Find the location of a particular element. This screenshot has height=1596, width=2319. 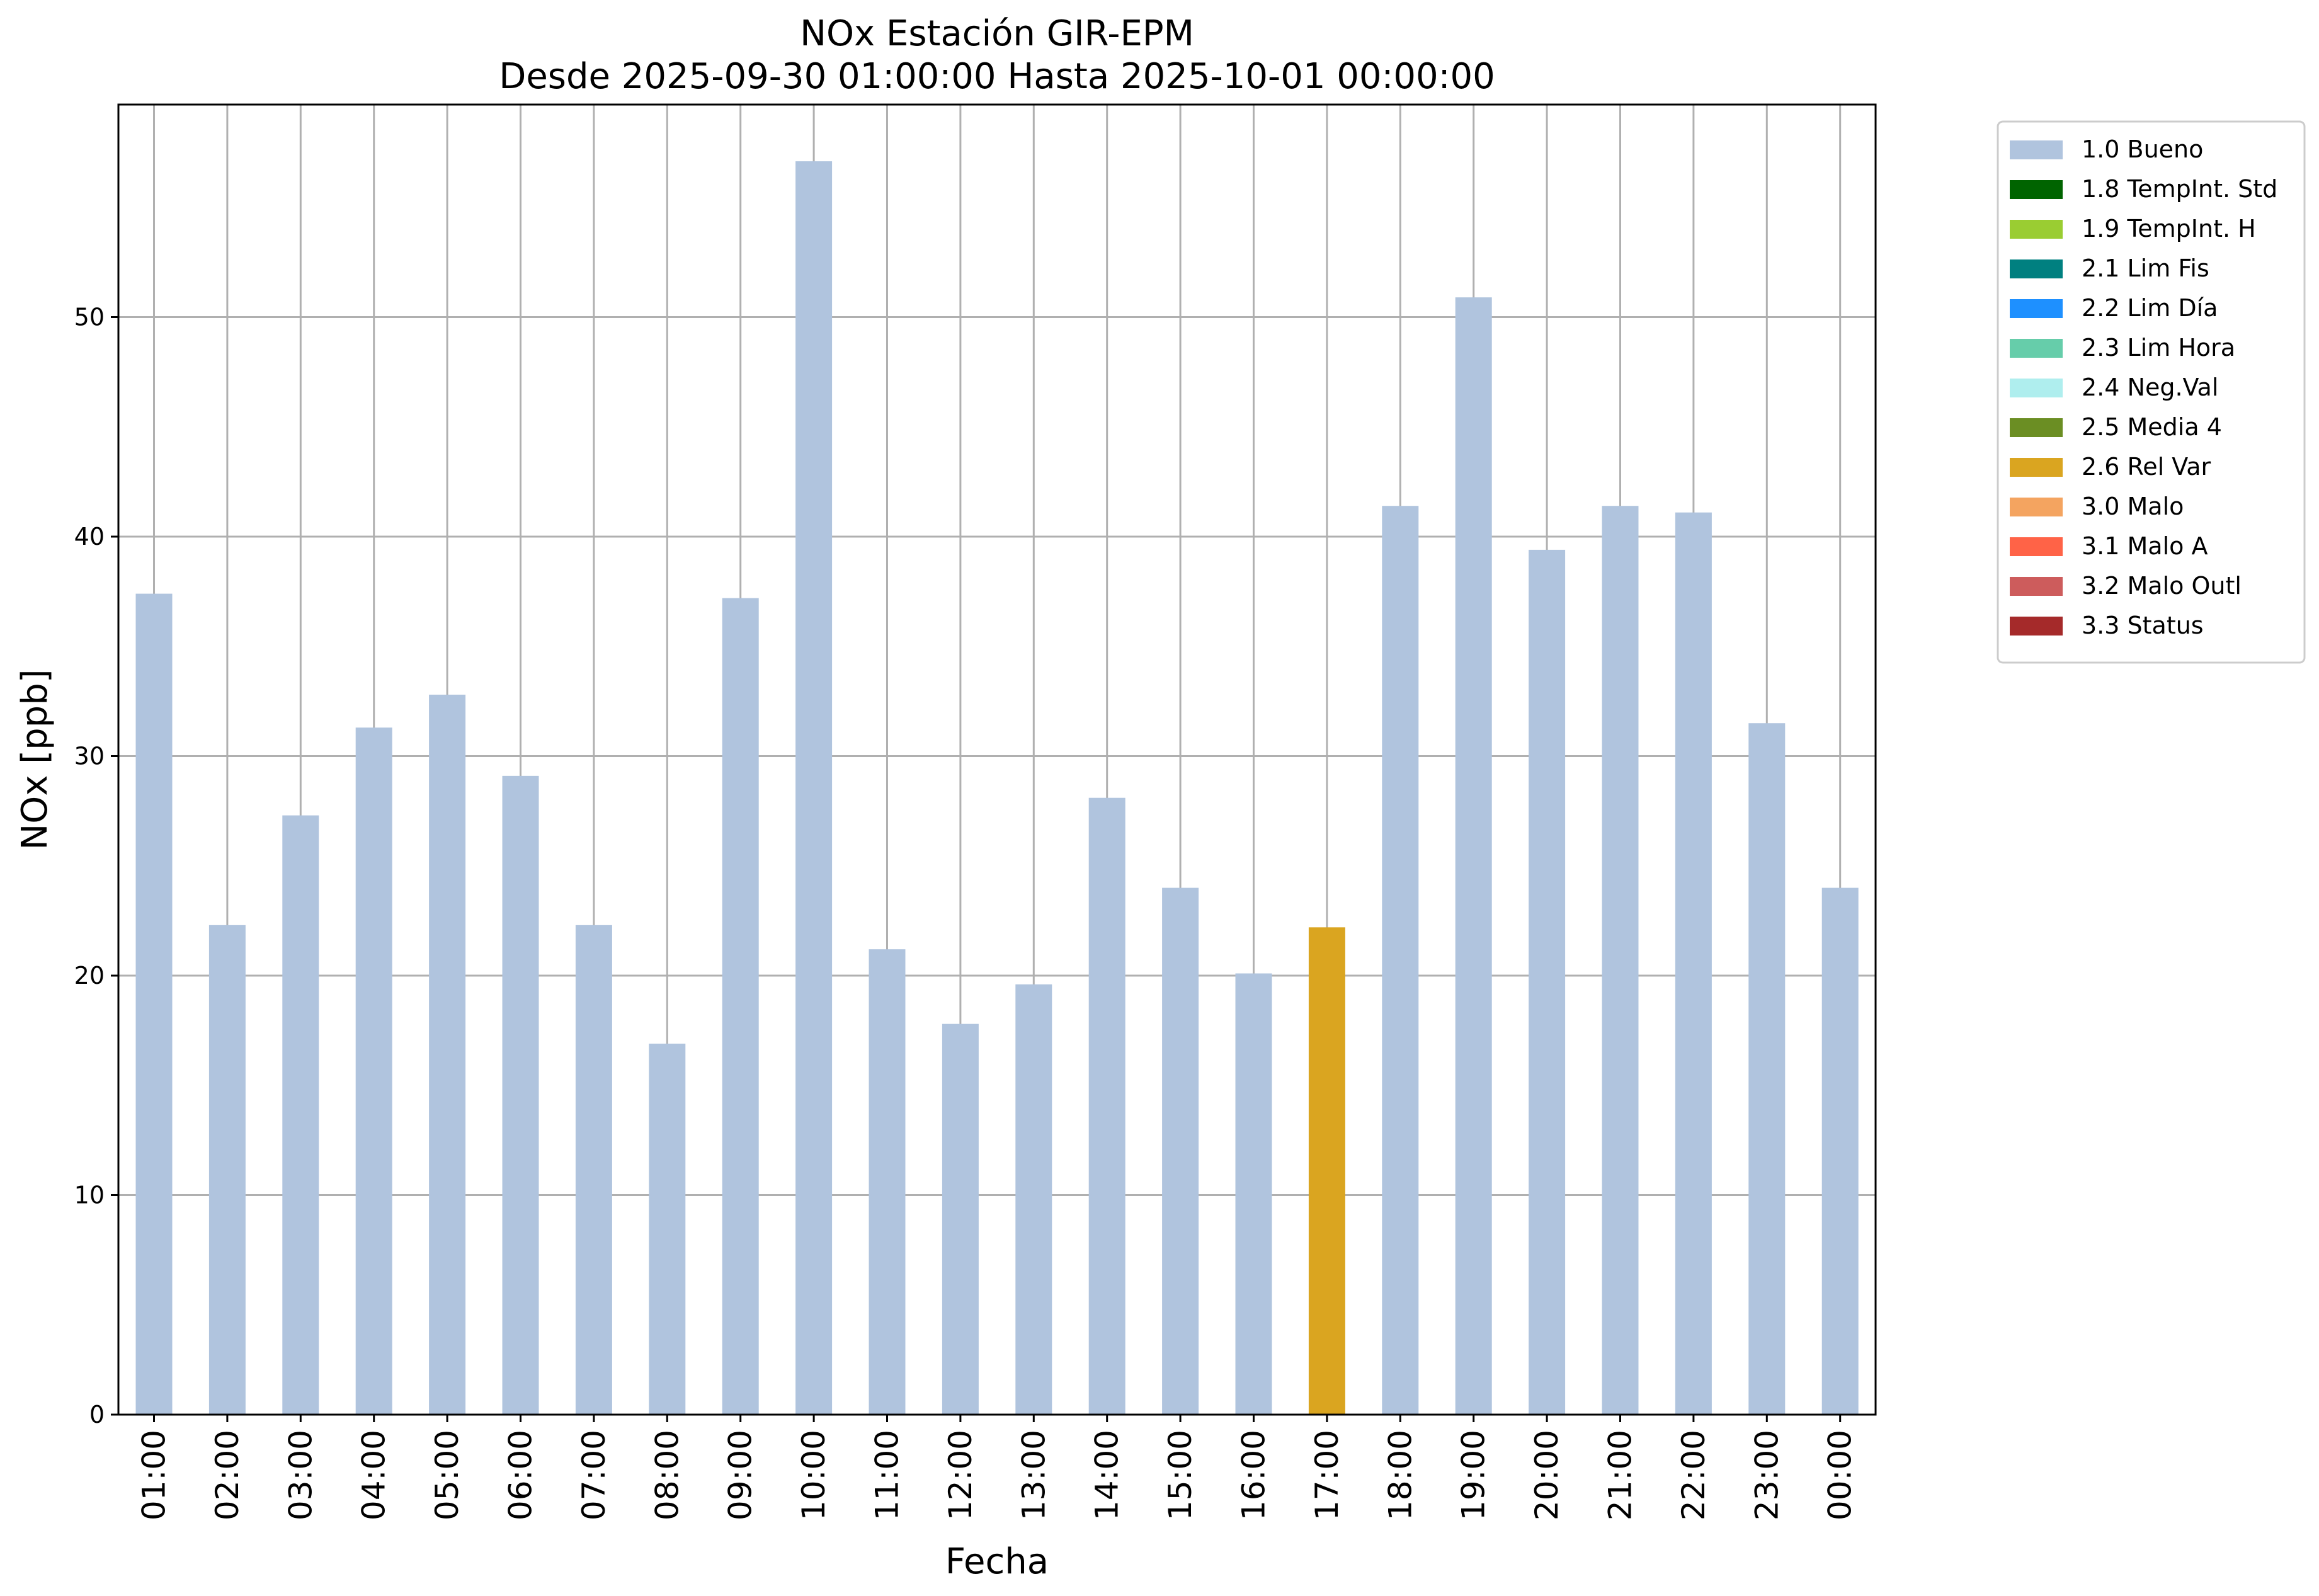

legend-label: 2.2 Lim Día is located at coordinates (2150, 308).